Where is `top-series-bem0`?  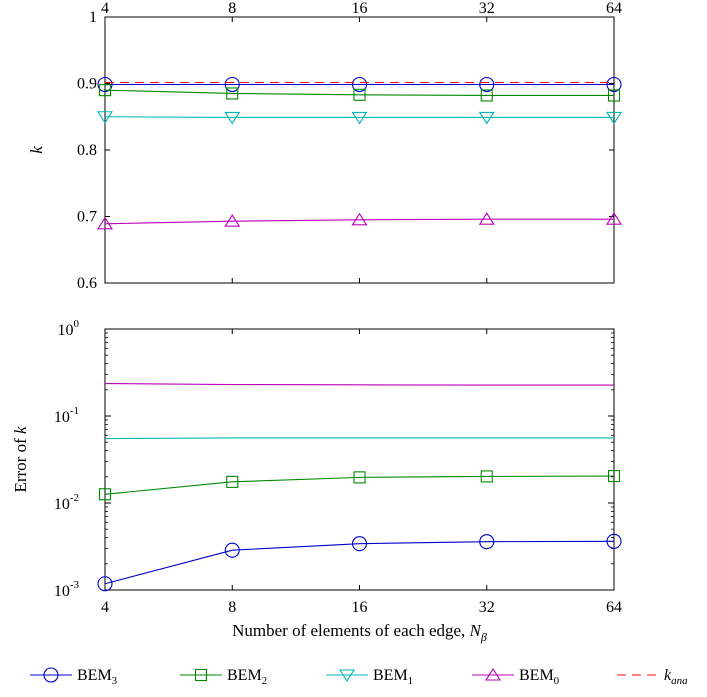 top-series-bem0 is located at coordinates (359, 221).